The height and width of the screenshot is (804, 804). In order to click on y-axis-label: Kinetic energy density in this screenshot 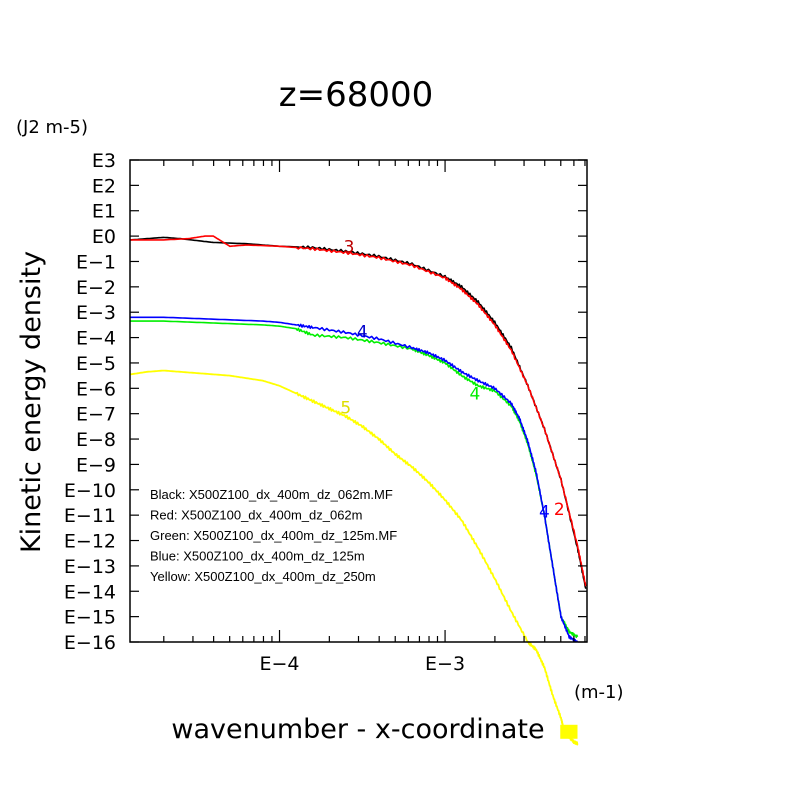, I will do `click(31, 402)`.